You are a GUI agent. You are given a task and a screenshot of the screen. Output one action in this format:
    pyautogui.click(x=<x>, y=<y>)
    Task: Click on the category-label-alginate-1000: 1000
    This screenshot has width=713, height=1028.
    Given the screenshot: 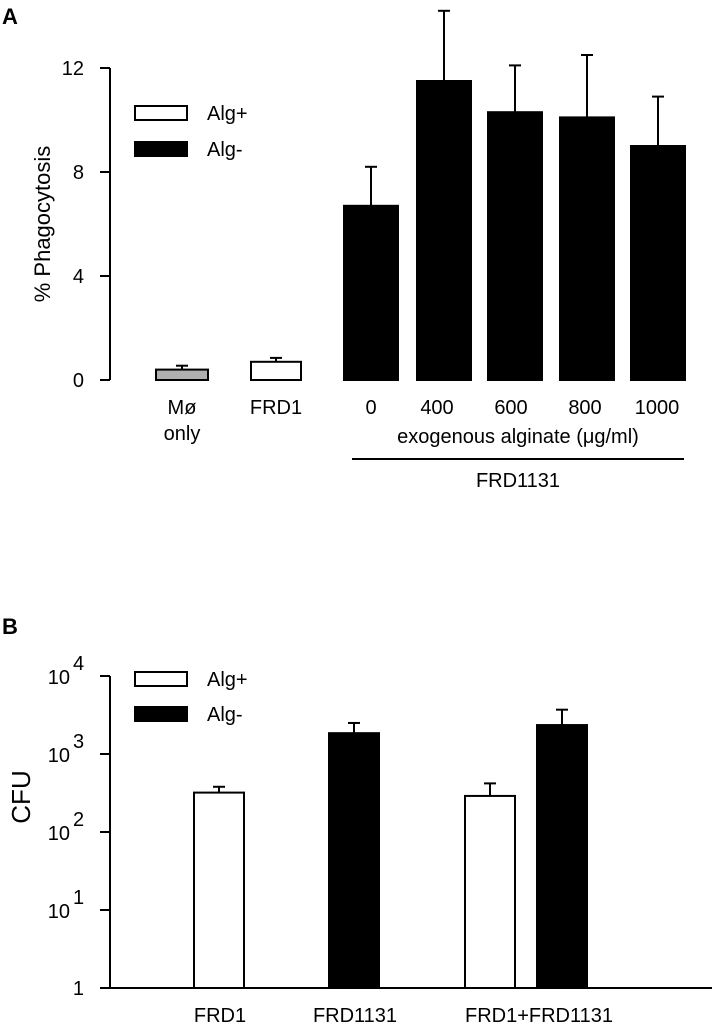 What is the action you would take?
    pyautogui.click(x=657, y=408)
    